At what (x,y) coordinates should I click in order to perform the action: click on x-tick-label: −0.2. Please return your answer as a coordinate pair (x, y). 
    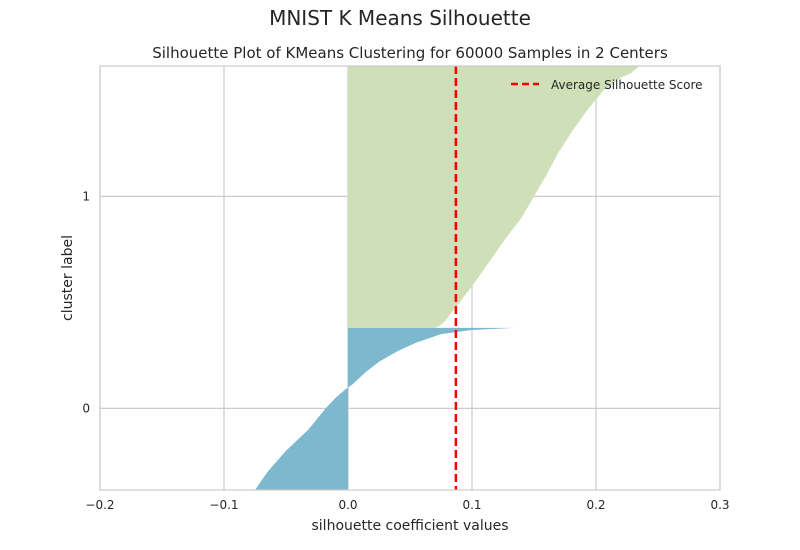
    Looking at the image, I should click on (99, 505).